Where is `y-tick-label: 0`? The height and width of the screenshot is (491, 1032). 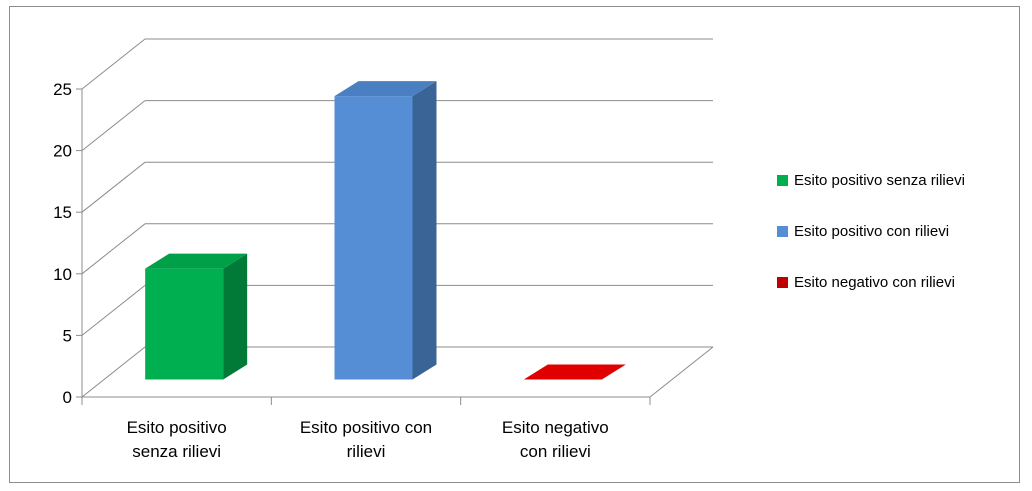 y-tick-label: 0 is located at coordinates (67, 397).